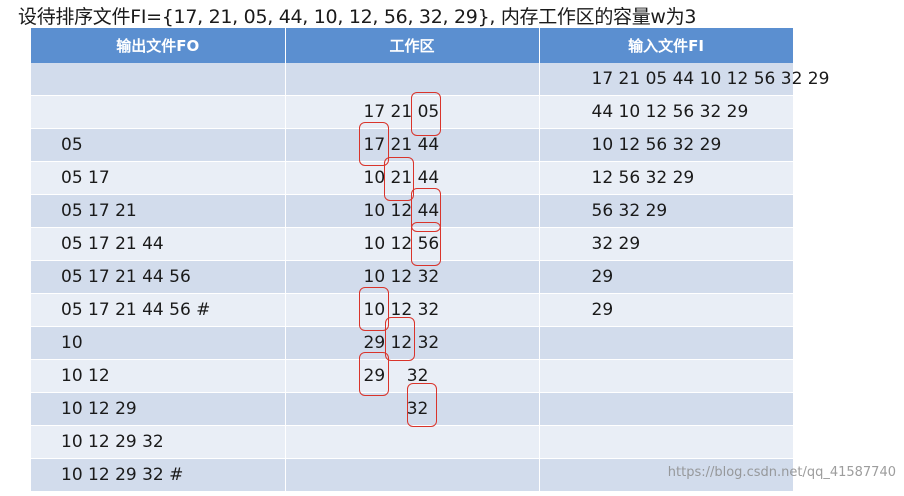 This screenshot has height=496, width=904. I want to click on table-row: 10 12 29 32 #, so click(412, 475).